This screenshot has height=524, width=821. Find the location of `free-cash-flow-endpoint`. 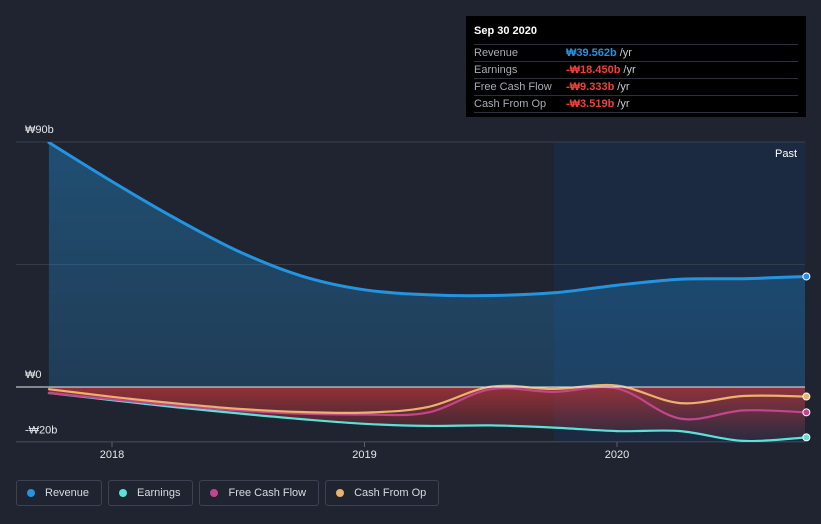

free-cash-flow-endpoint is located at coordinates (806, 412).